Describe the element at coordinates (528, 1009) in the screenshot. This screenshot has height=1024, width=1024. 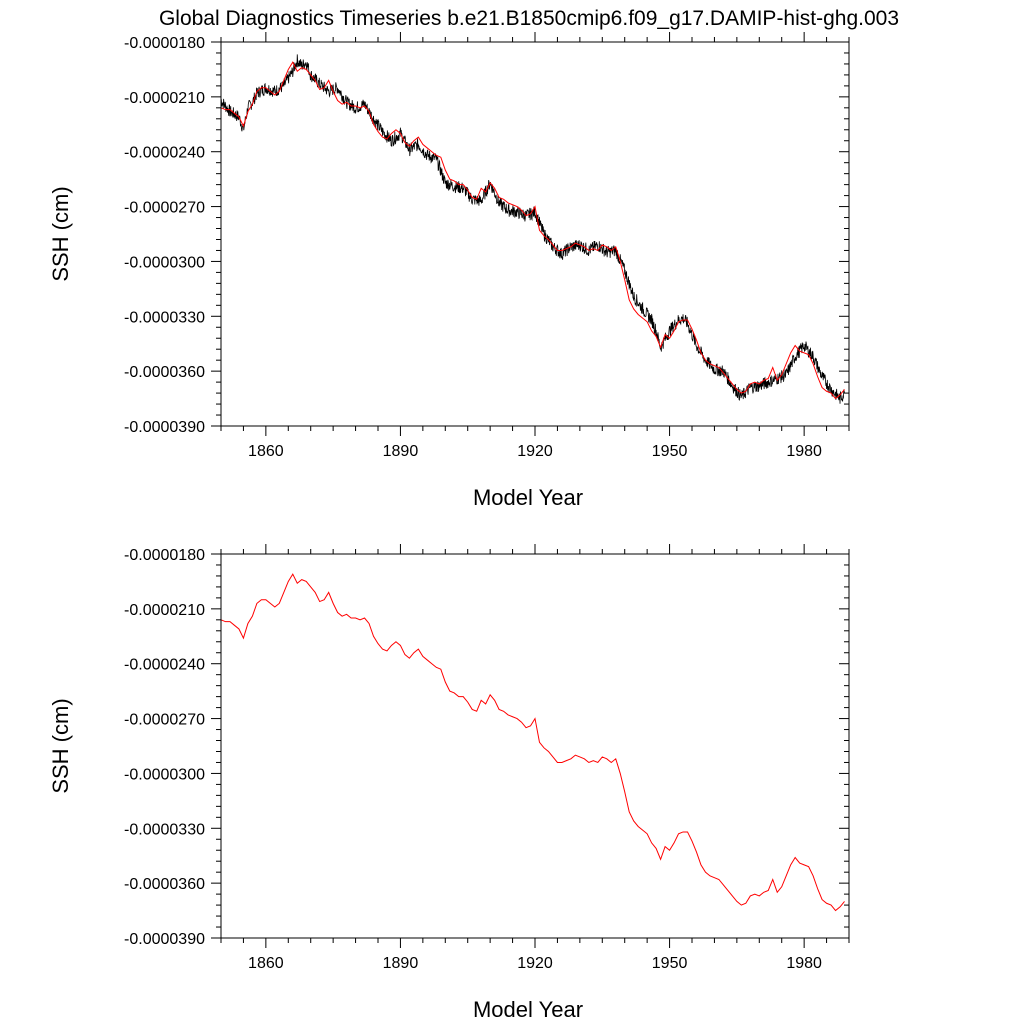
I see `x-axis-label-bottom: Model Year` at that location.